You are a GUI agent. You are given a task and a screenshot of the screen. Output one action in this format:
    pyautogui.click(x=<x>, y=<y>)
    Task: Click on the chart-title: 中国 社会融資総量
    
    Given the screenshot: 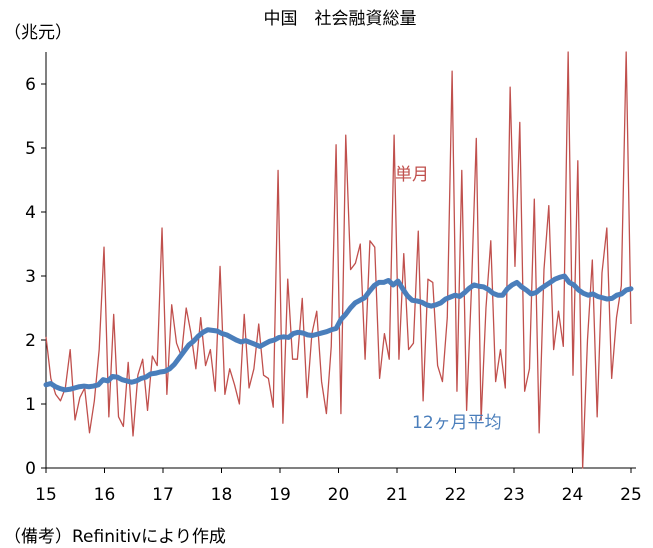 What is the action you would take?
    pyautogui.click(x=340, y=19)
    